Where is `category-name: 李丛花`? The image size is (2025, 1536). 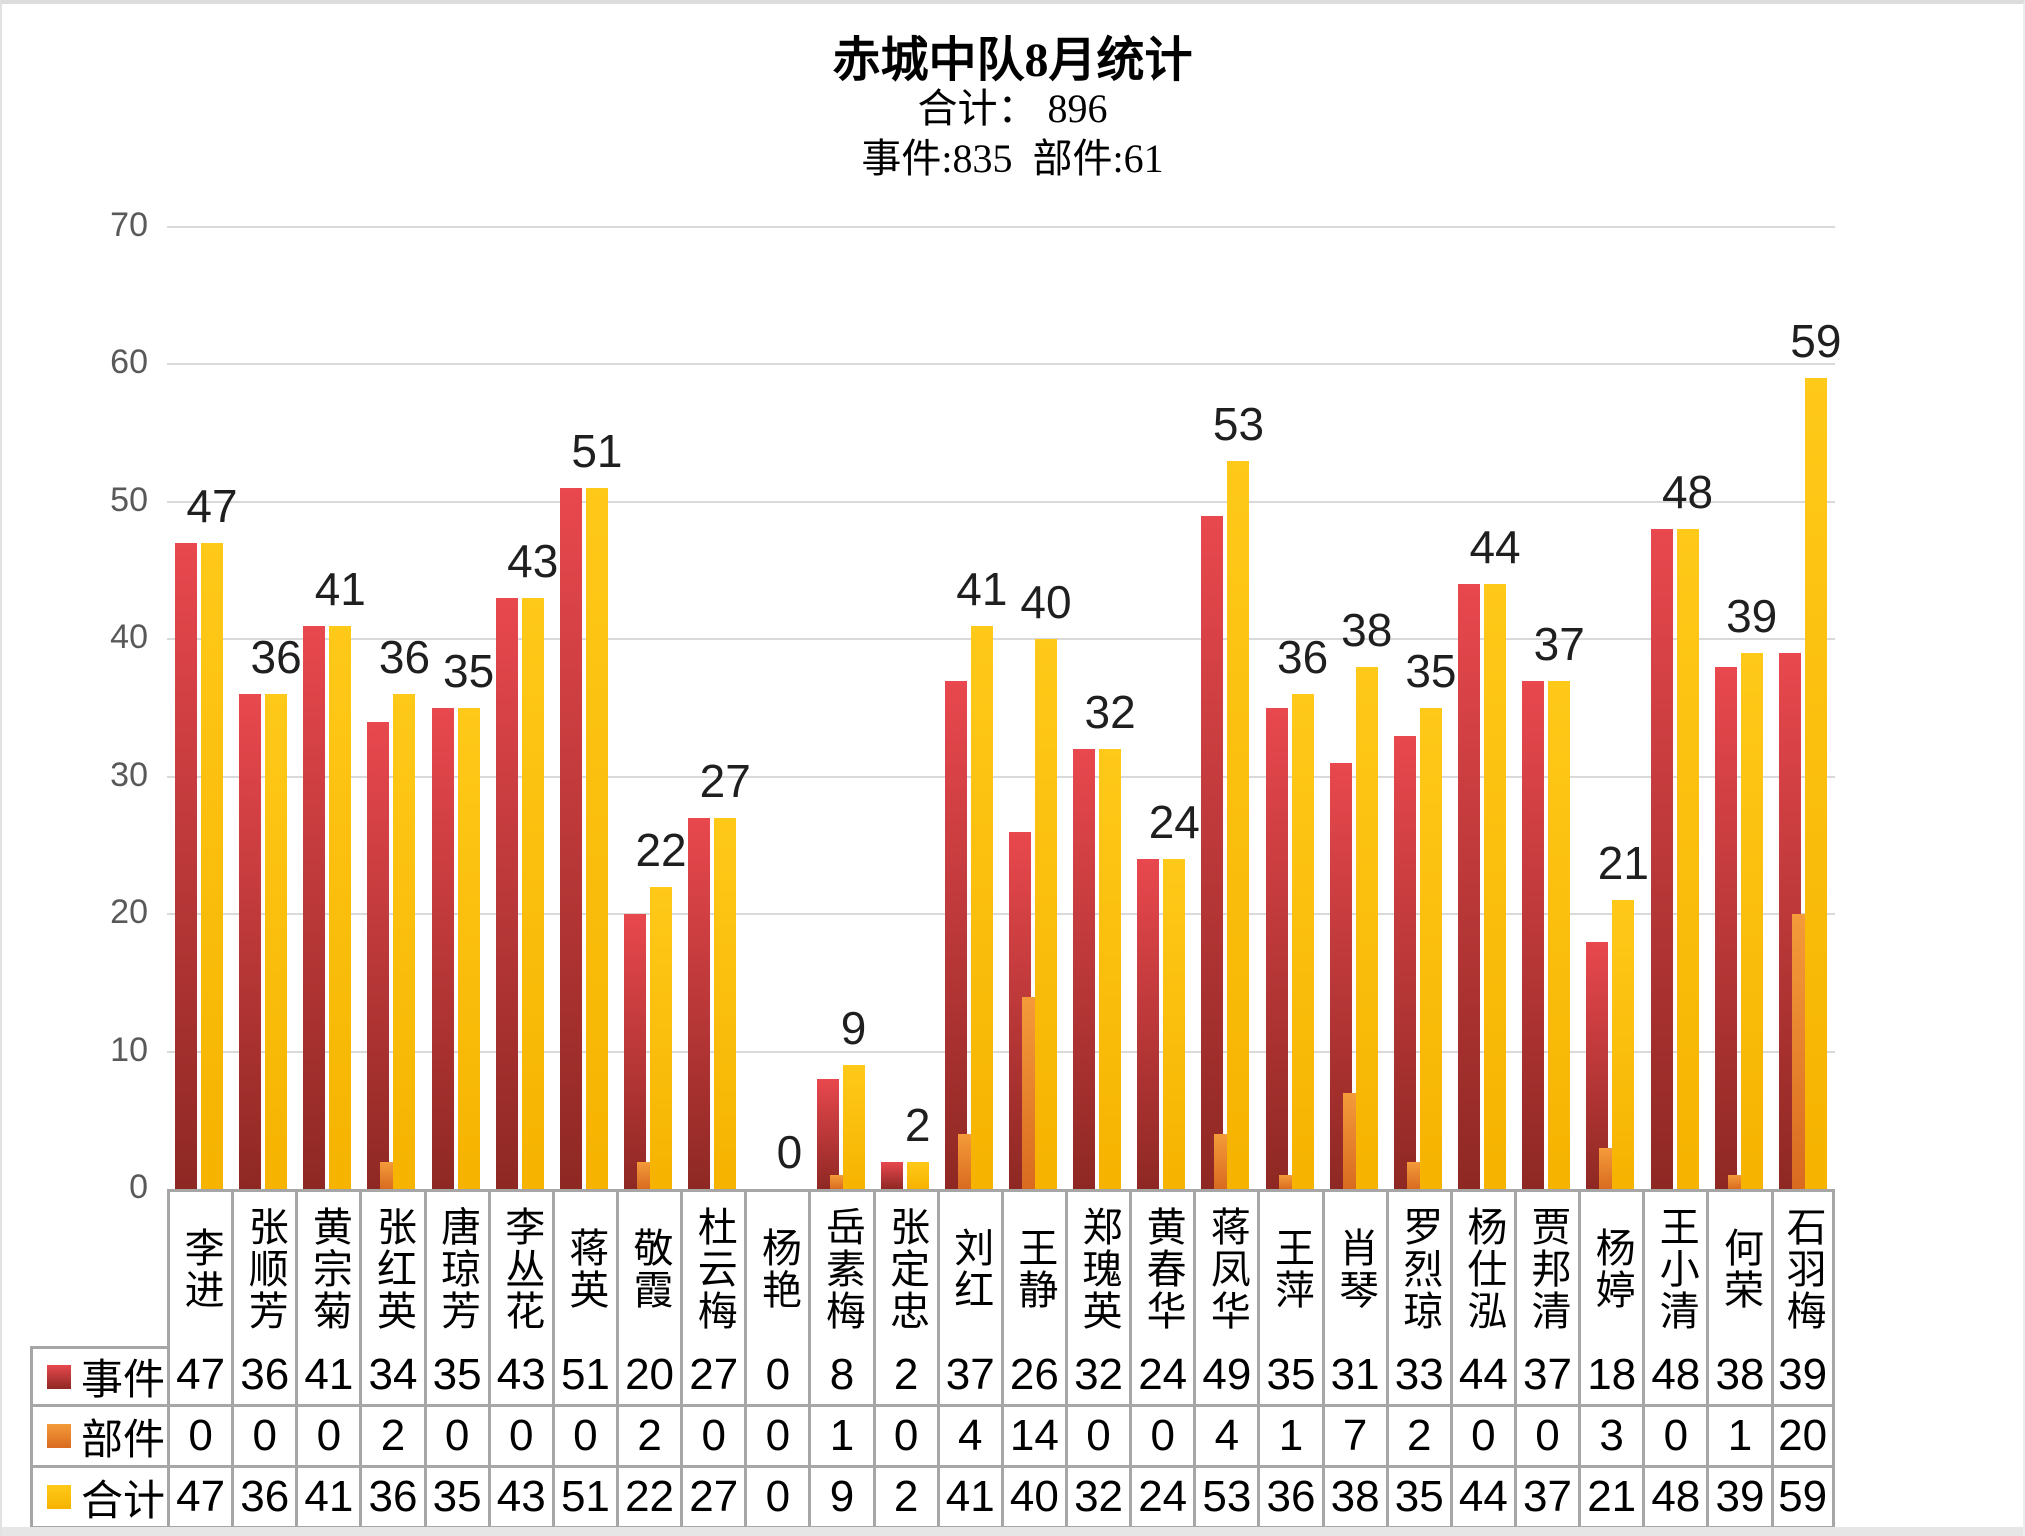
category-name: 李丛花 is located at coordinates (522, 1269).